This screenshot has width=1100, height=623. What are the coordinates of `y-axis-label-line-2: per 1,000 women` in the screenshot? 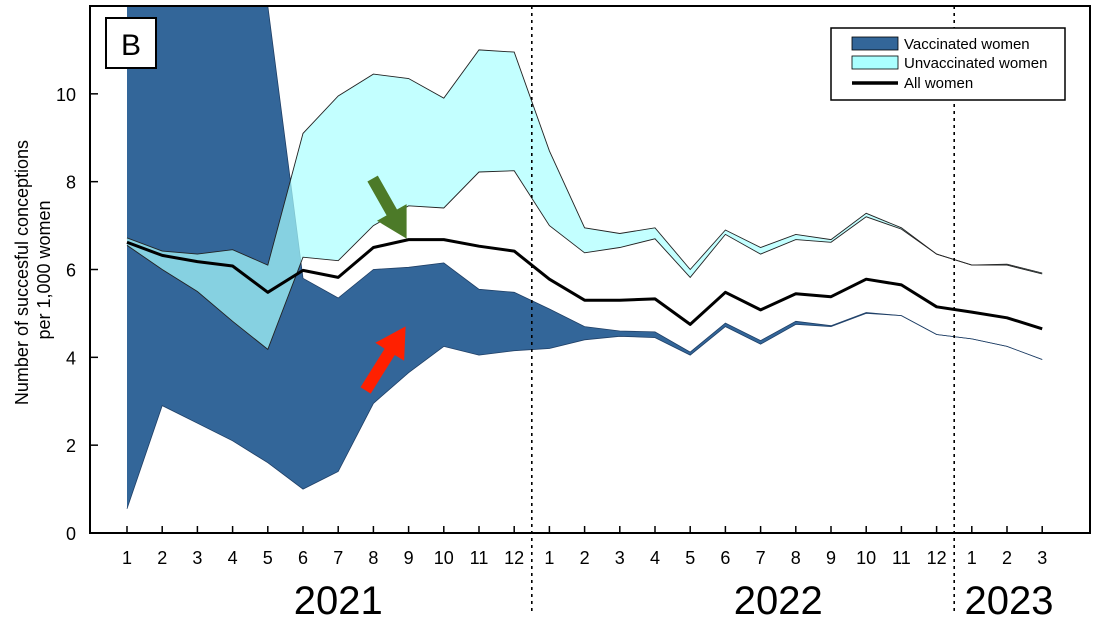 It's located at (44, 269).